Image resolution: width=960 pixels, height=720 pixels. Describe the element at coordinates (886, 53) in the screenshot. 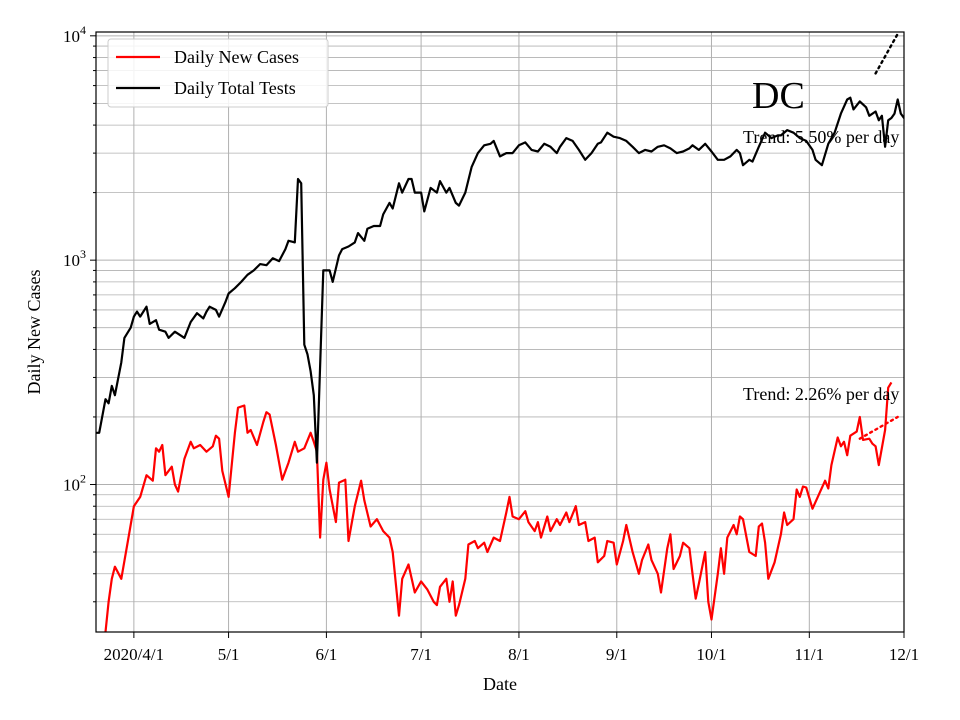

I see `trend-line-tests` at that location.